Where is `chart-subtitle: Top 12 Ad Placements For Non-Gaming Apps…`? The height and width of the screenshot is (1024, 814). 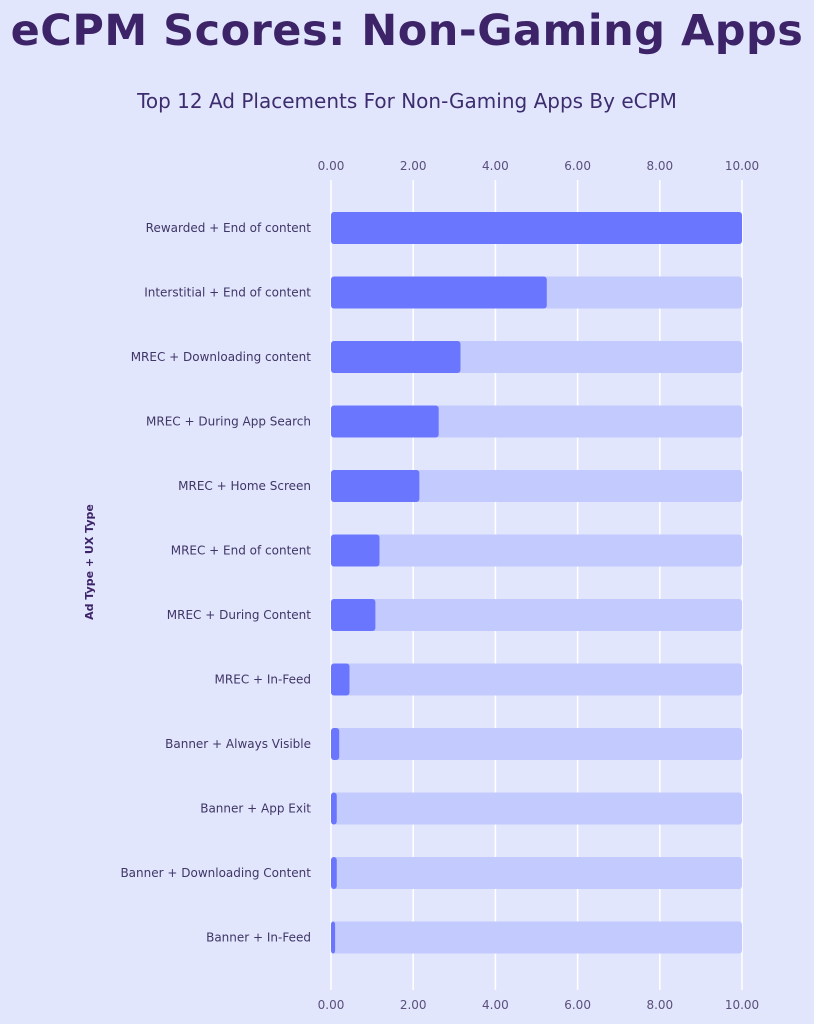
chart-subtitle: Top 12 Ad Placements For Non-Gaming Apps… is located at coordinates (407, 101).